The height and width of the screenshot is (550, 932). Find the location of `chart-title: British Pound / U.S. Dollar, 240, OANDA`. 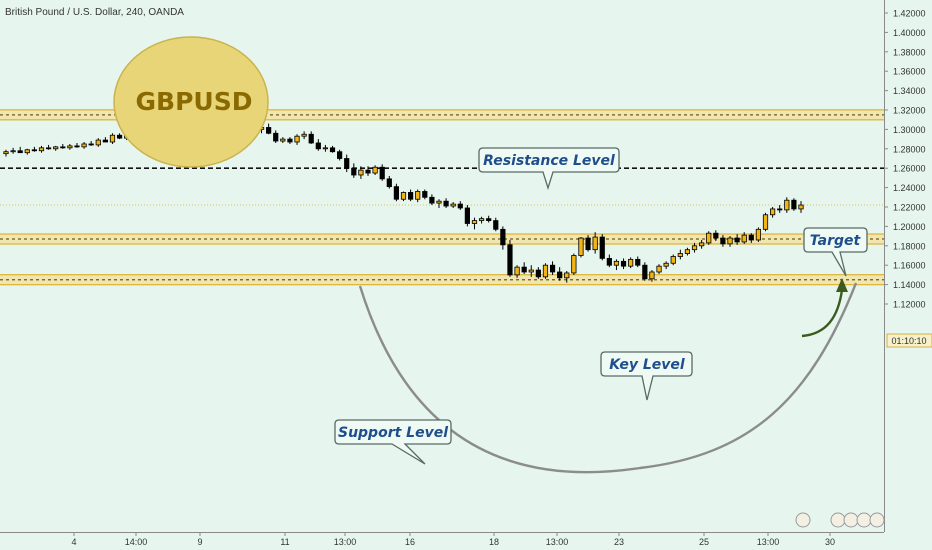

chart-title: British Pound / U.S. Dollar, 240, OANDA is located at coordinates (94, 12).